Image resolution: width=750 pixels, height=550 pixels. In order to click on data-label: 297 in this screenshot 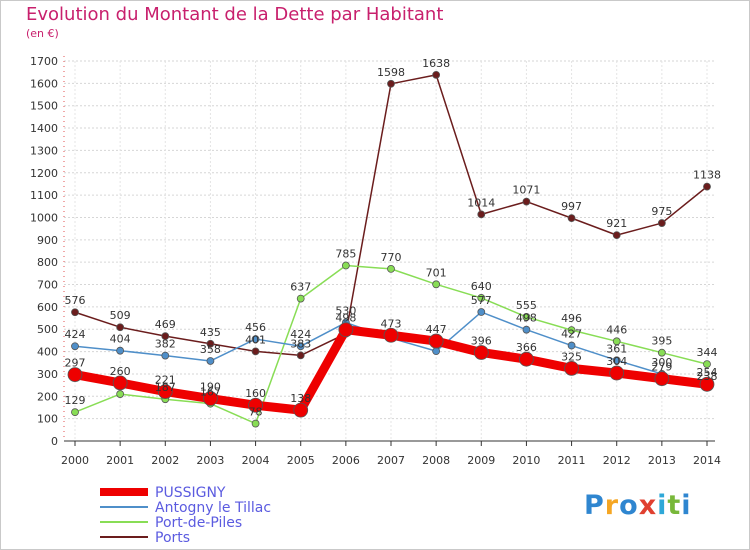, I will do `click(75, 363)`.